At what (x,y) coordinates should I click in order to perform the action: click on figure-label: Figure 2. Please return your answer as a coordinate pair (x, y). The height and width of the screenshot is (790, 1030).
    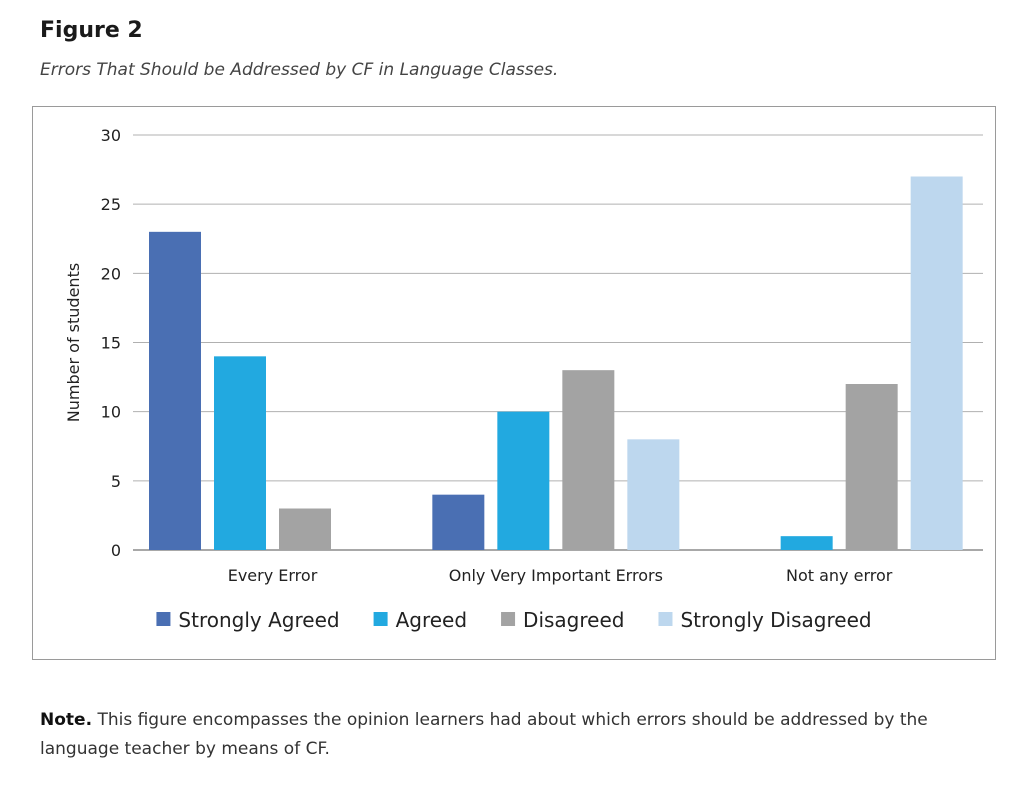
    Looking at the image, I should click on (91, 30).